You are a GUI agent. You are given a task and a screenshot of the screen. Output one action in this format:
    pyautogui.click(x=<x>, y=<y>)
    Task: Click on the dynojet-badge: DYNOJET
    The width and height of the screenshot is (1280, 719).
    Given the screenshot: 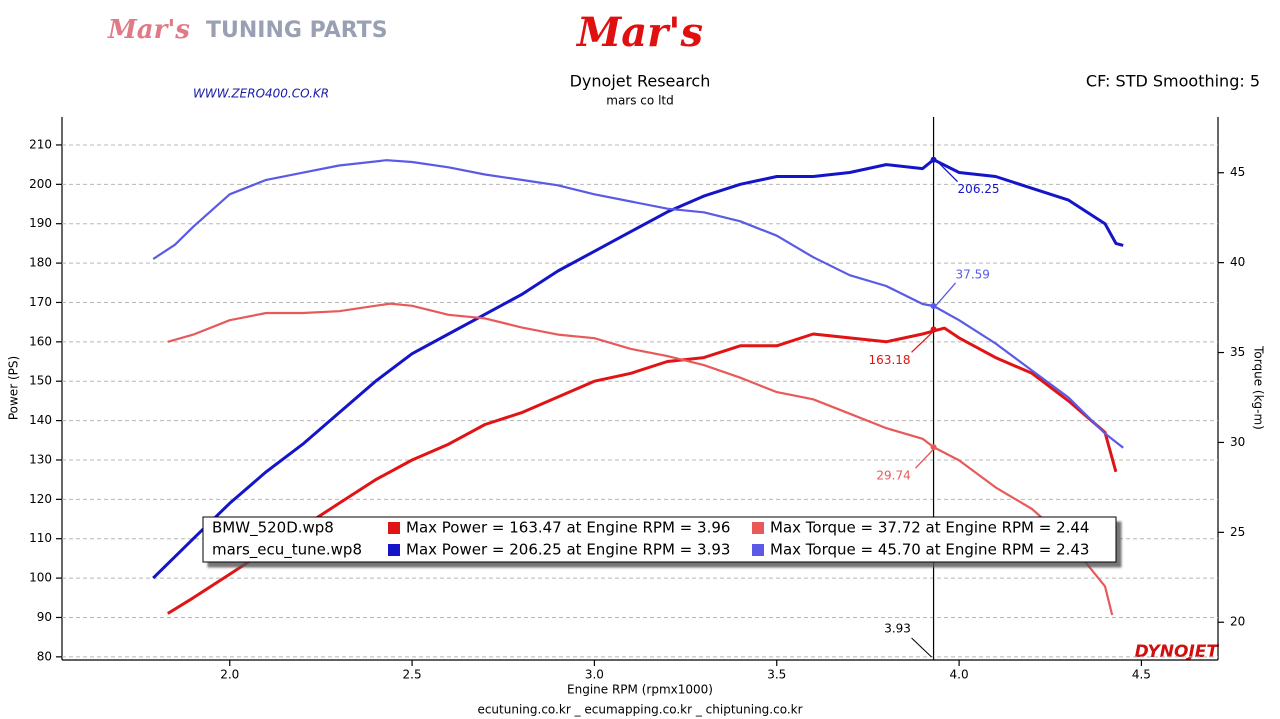 What is the action you would take?
    pyautogui.click(x=1177, y=652)
    